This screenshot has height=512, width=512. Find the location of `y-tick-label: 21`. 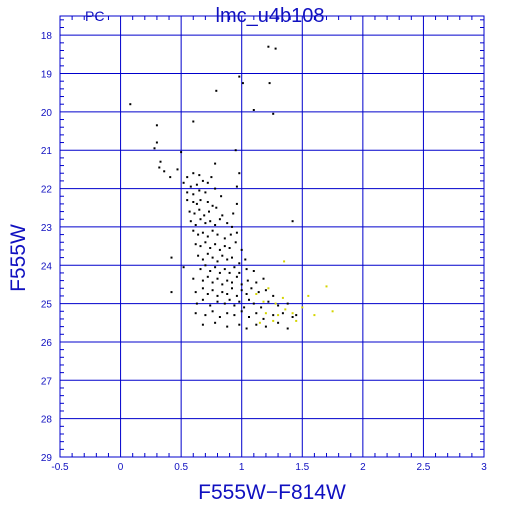

y-tick-label: 21 is located at coordinates (47, 151).